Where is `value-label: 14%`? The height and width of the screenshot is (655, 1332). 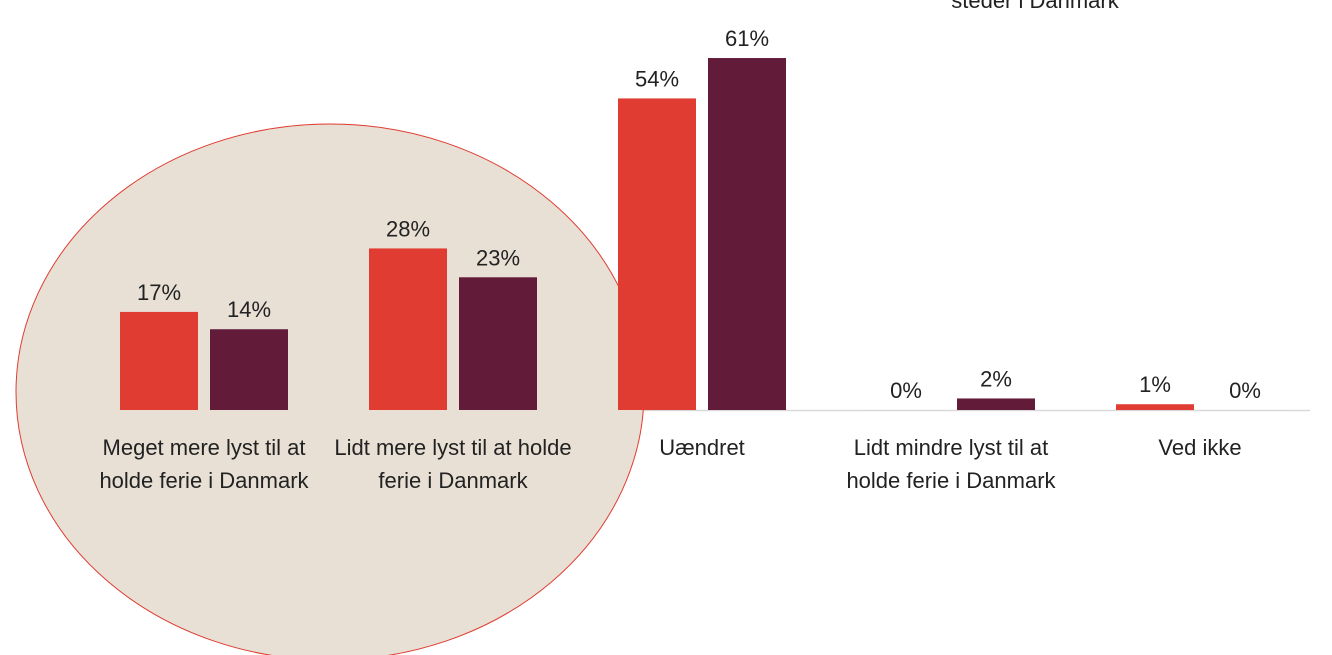
value-label: 14% is located at coordinates (249, 309).